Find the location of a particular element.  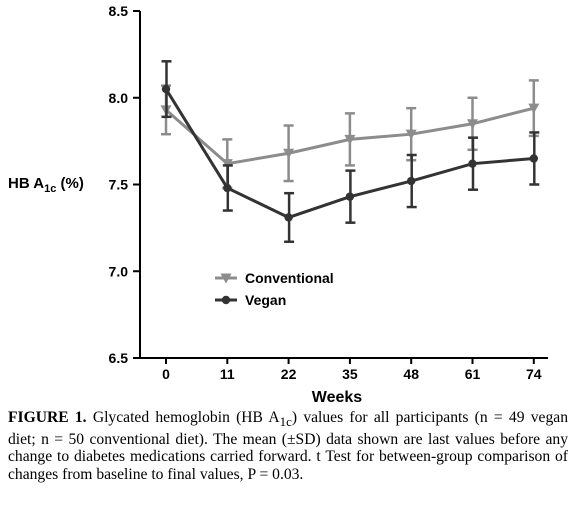

legend-marker-vegan is located at coordinates (226, 300).